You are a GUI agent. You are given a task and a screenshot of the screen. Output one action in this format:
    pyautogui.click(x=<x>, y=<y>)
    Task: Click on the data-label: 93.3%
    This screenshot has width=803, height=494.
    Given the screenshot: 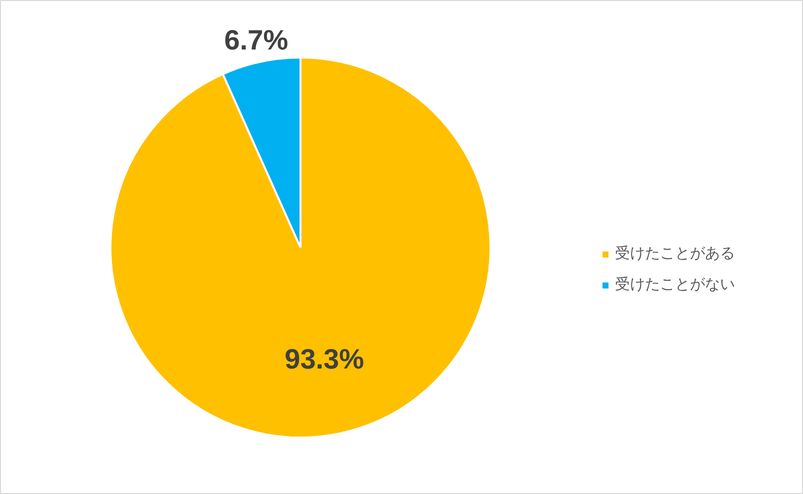 What is the action you would take?
    pyautogui.click(x=324, y=358)
    